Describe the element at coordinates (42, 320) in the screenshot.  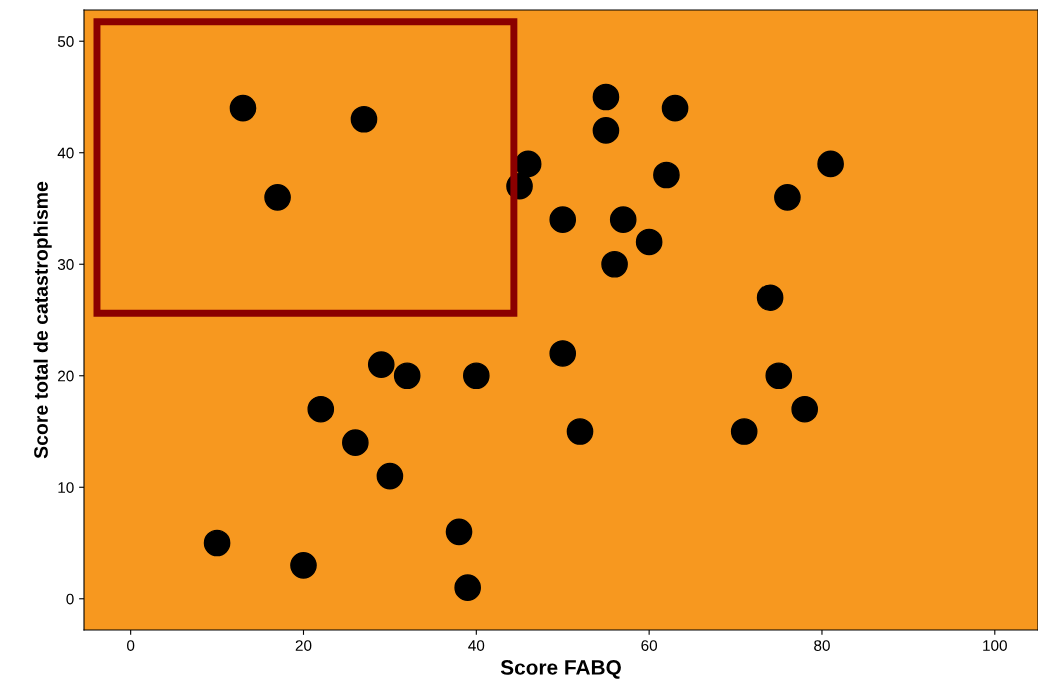
I see `y-axis-title: Score total de catastrophisme` at that location.